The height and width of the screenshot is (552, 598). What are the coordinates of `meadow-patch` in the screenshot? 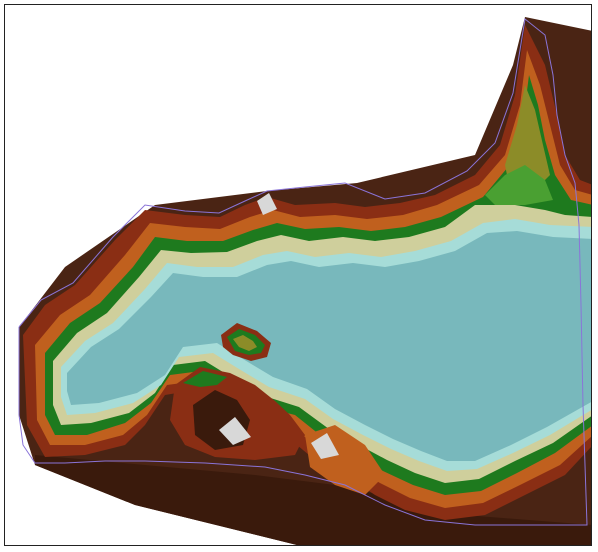 It's located at (519, 185).